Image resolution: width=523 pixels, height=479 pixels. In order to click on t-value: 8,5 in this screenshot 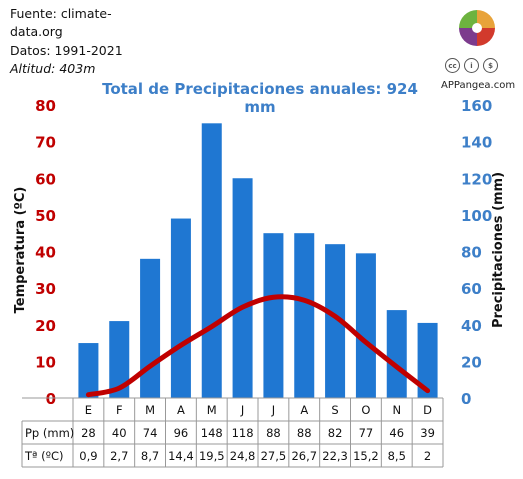, I will do `click(397, 456)`.